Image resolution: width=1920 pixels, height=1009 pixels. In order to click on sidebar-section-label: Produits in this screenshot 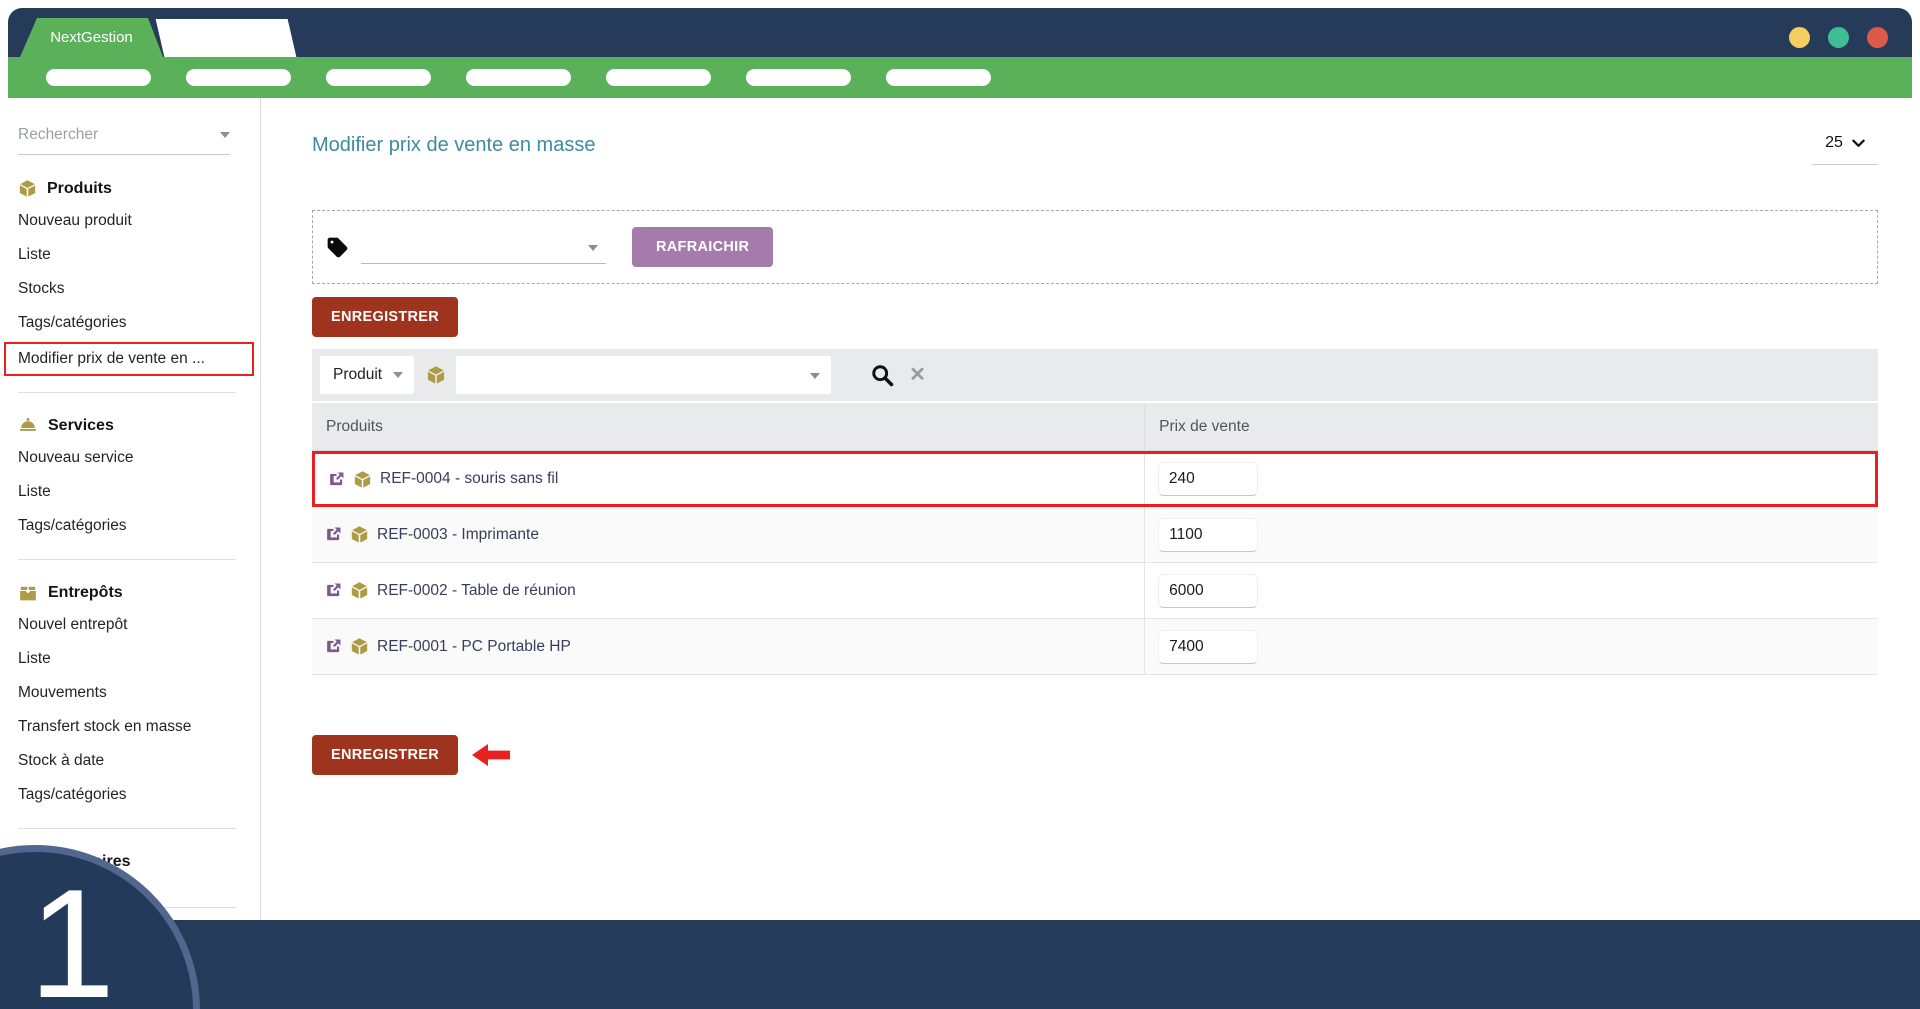, I will do `click(79, 188)`.